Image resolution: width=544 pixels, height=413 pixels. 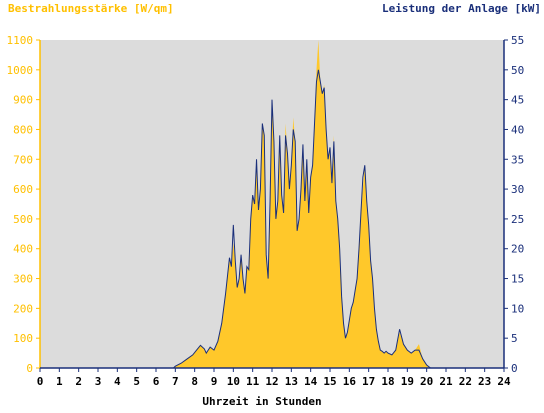 I want to click on left-tick-label: 800, so click(x=23, y=129).